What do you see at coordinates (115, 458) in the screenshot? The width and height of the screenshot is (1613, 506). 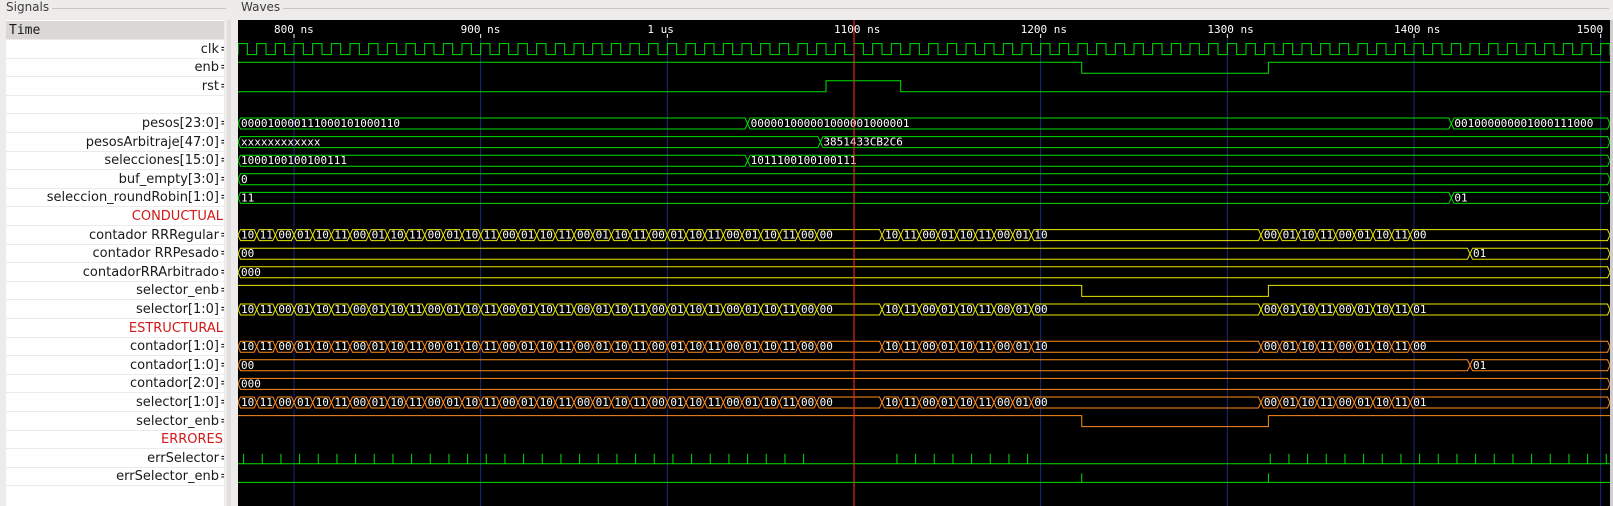 I see `signal-row: errSelector=0` at bounding box center [115, 458].